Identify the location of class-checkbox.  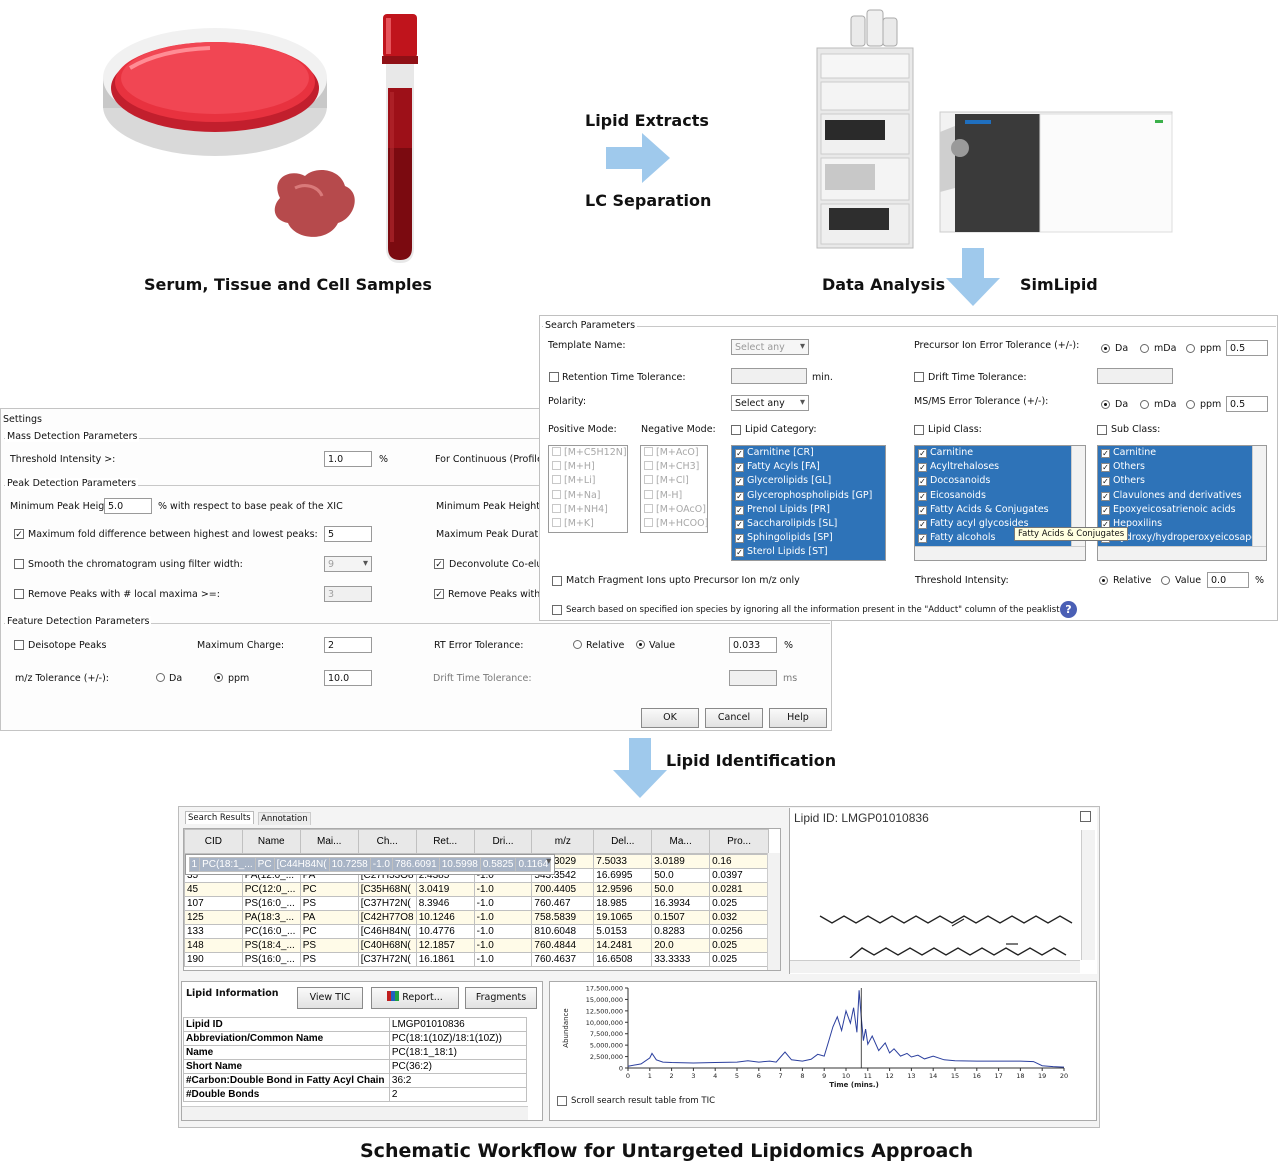
(919, 430).